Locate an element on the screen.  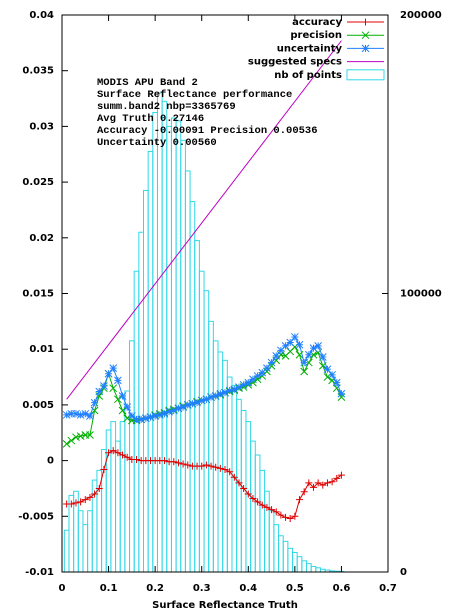
x-tick-label: 0.4 is located at coordinates (248, 588).